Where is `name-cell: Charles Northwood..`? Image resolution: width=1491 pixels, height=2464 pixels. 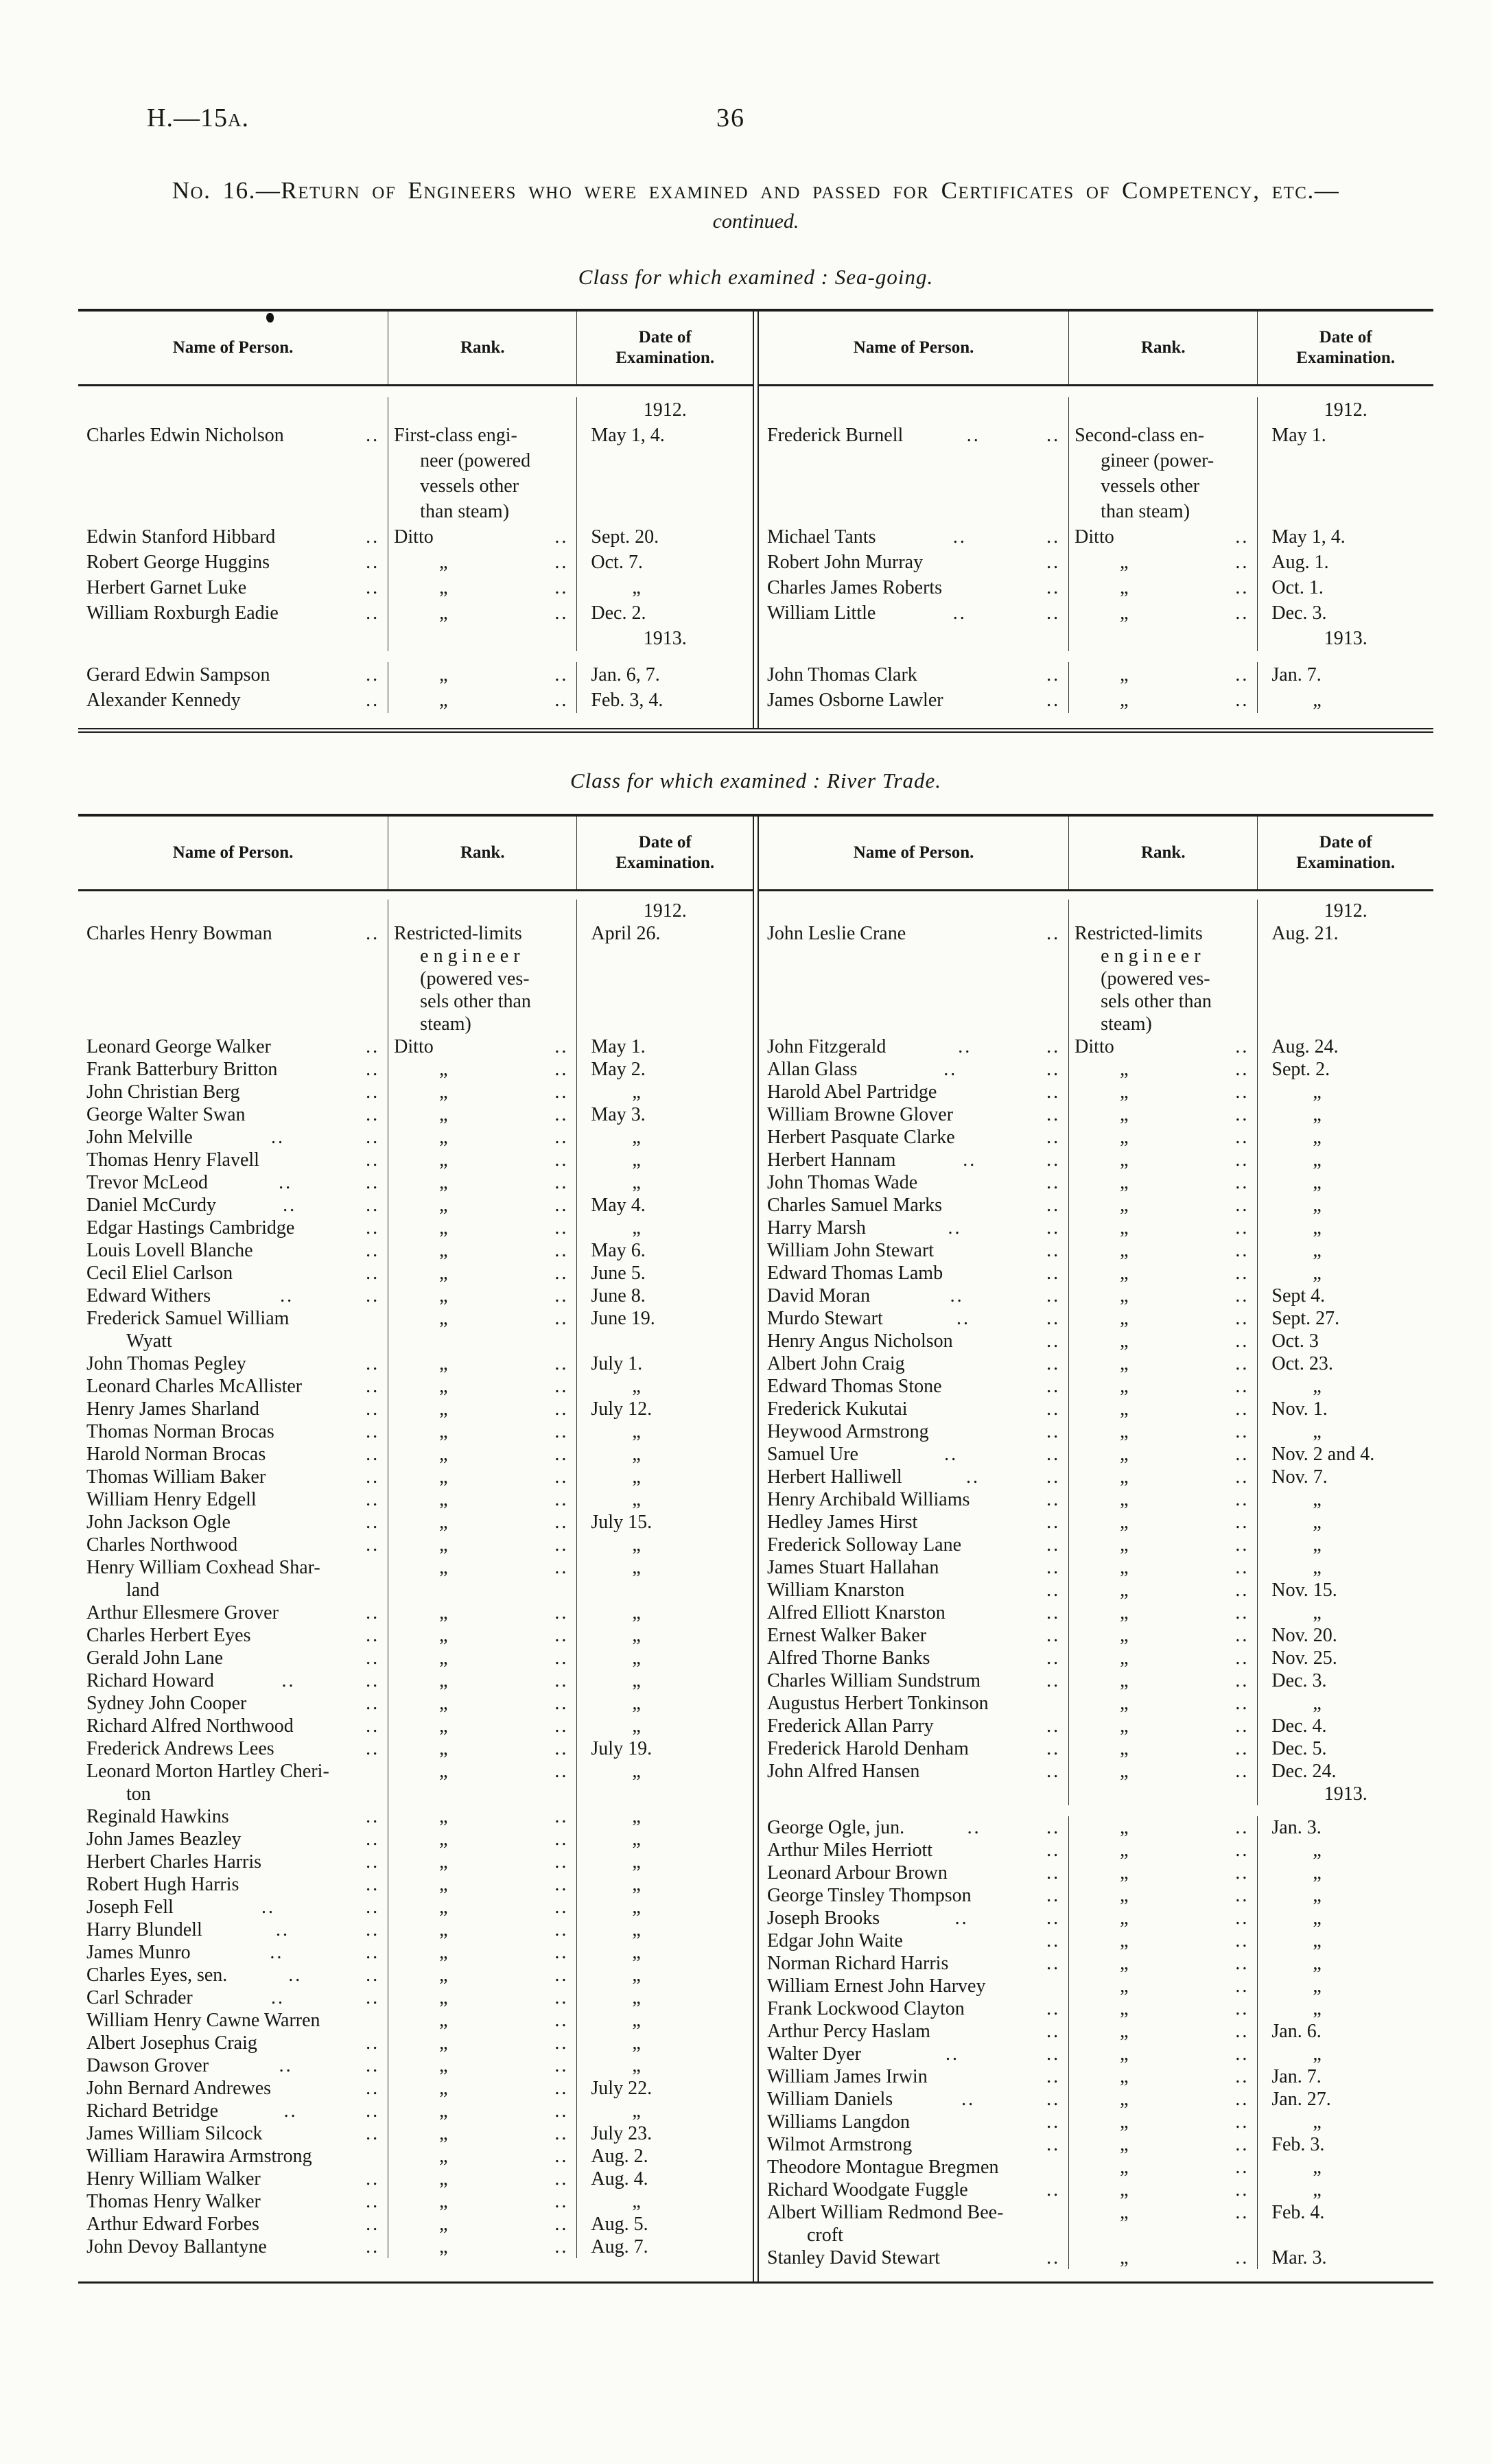 name-cell: Charles Northwood.. is located at coordinates (233, 1545).